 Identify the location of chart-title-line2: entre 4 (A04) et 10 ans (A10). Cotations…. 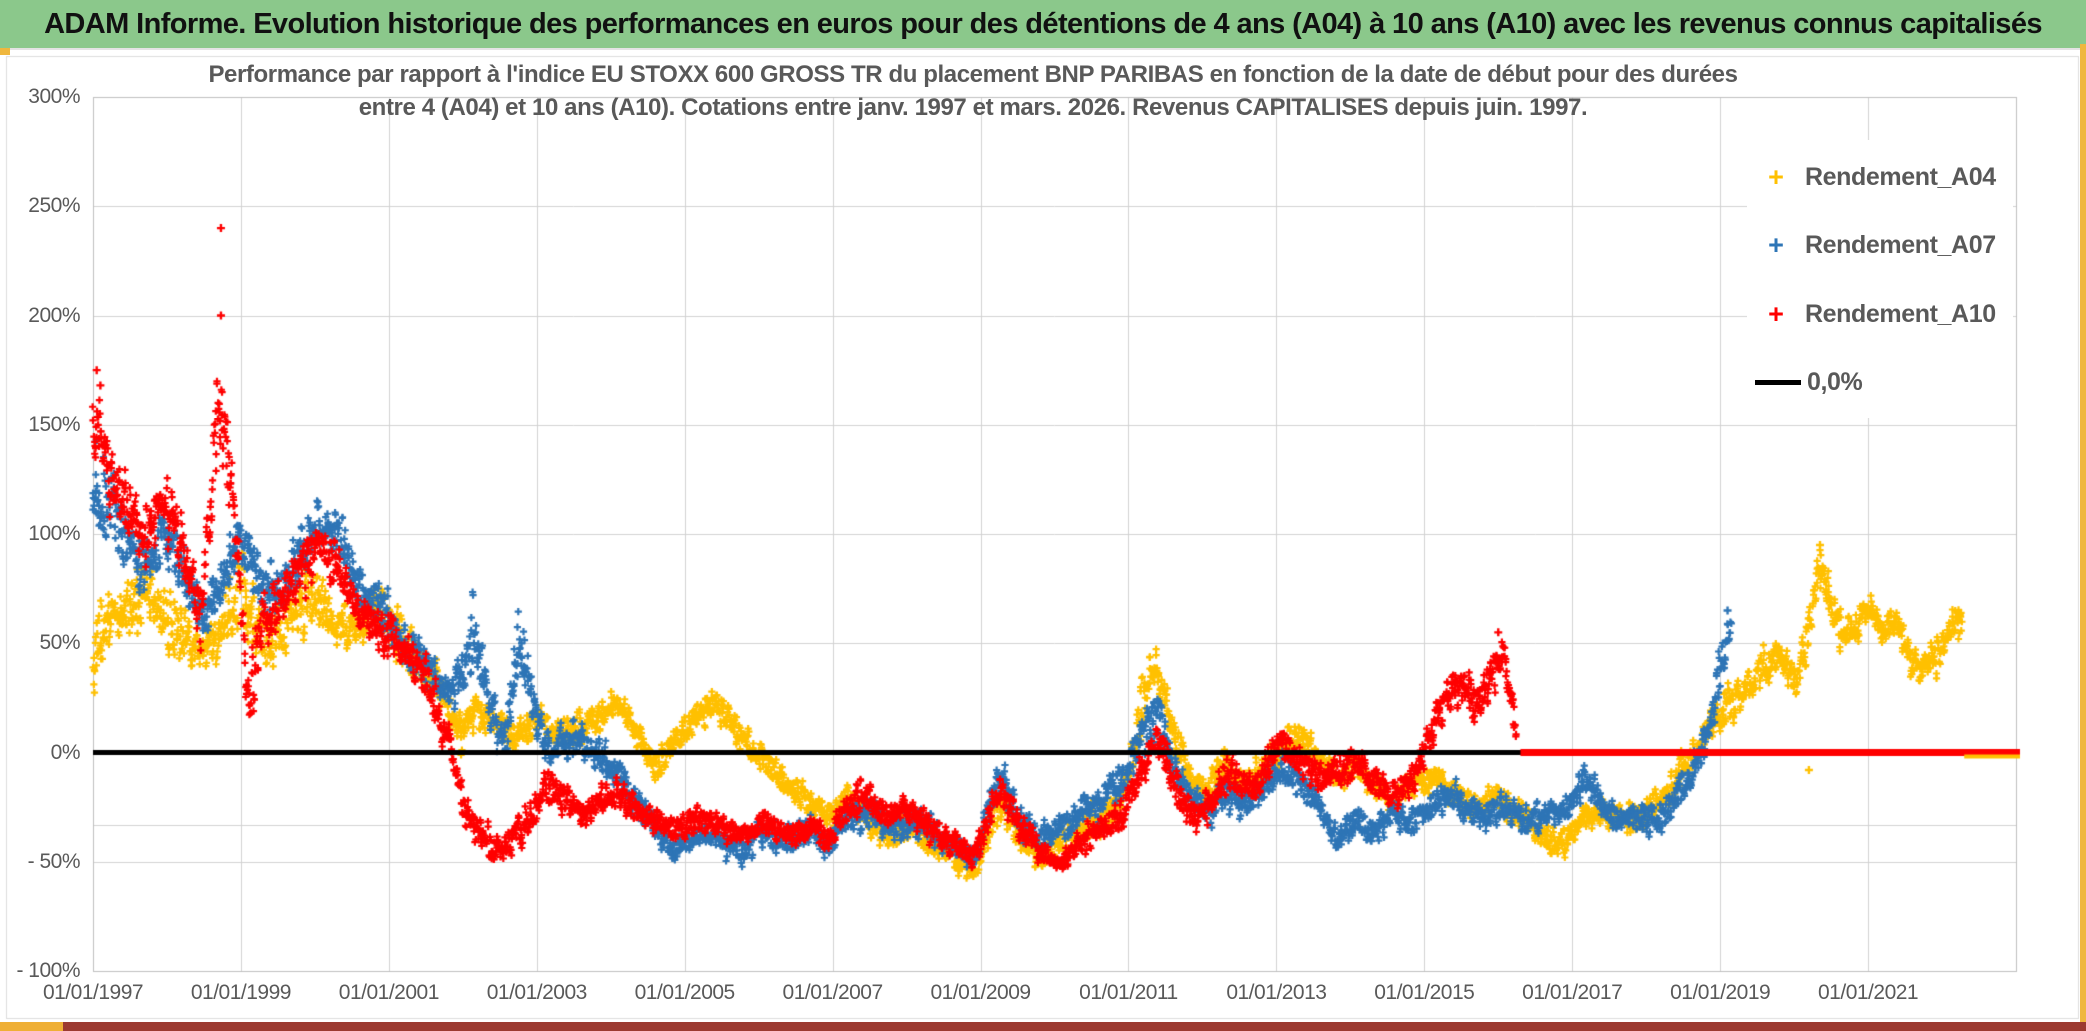
(973, 107).